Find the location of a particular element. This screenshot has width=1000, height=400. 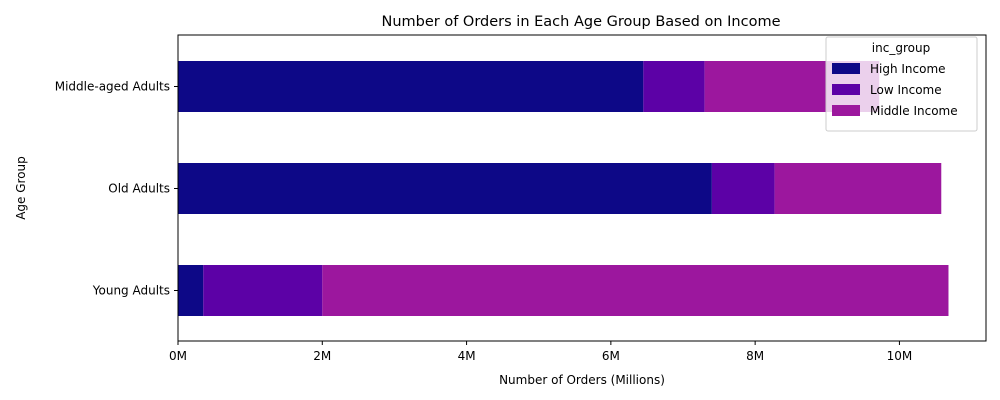

legend-box is located at coordinates (901, 84).